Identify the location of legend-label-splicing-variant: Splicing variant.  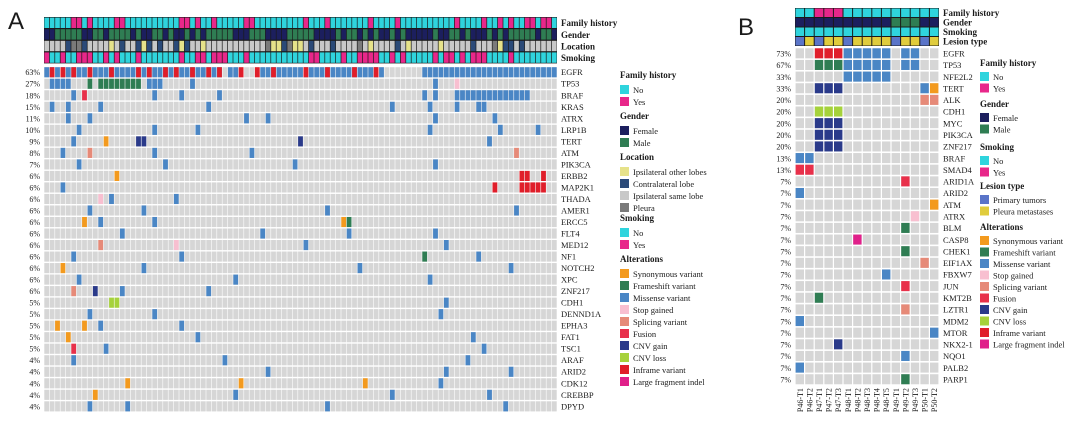
(660, 322).